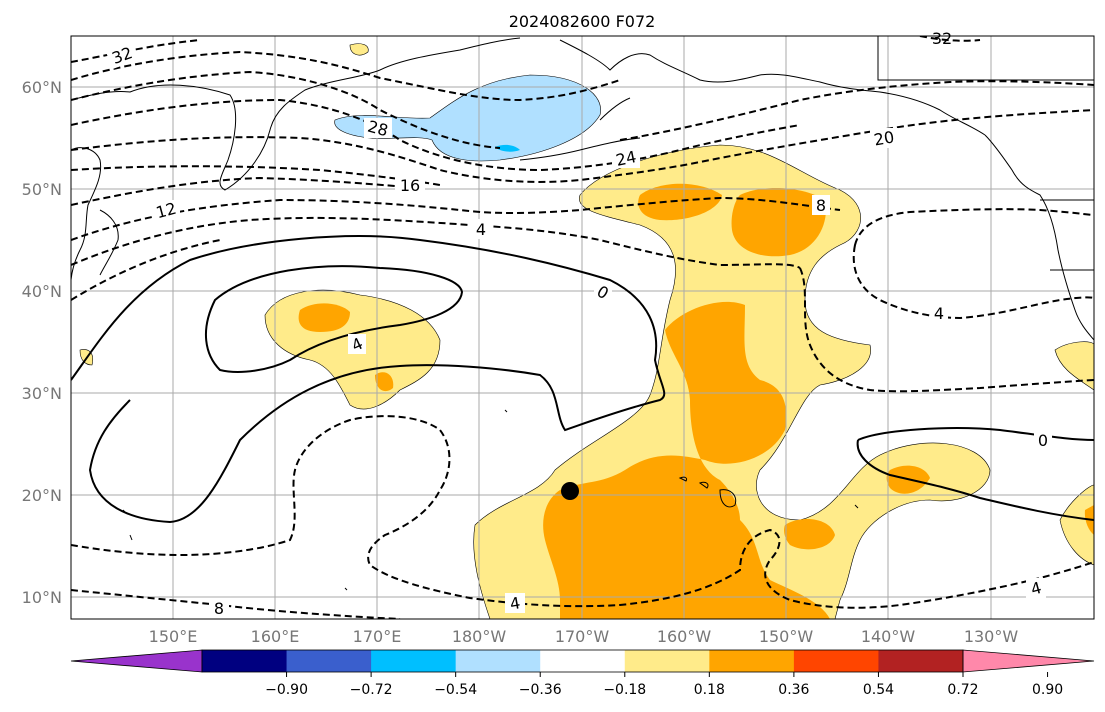 The width and height of the screenshot is (1105, 712). What do you see at coordinates (709, 690) in the screenshot?
I see `colorbar-tick-label: 0.18` at bounding box center [709, 690].